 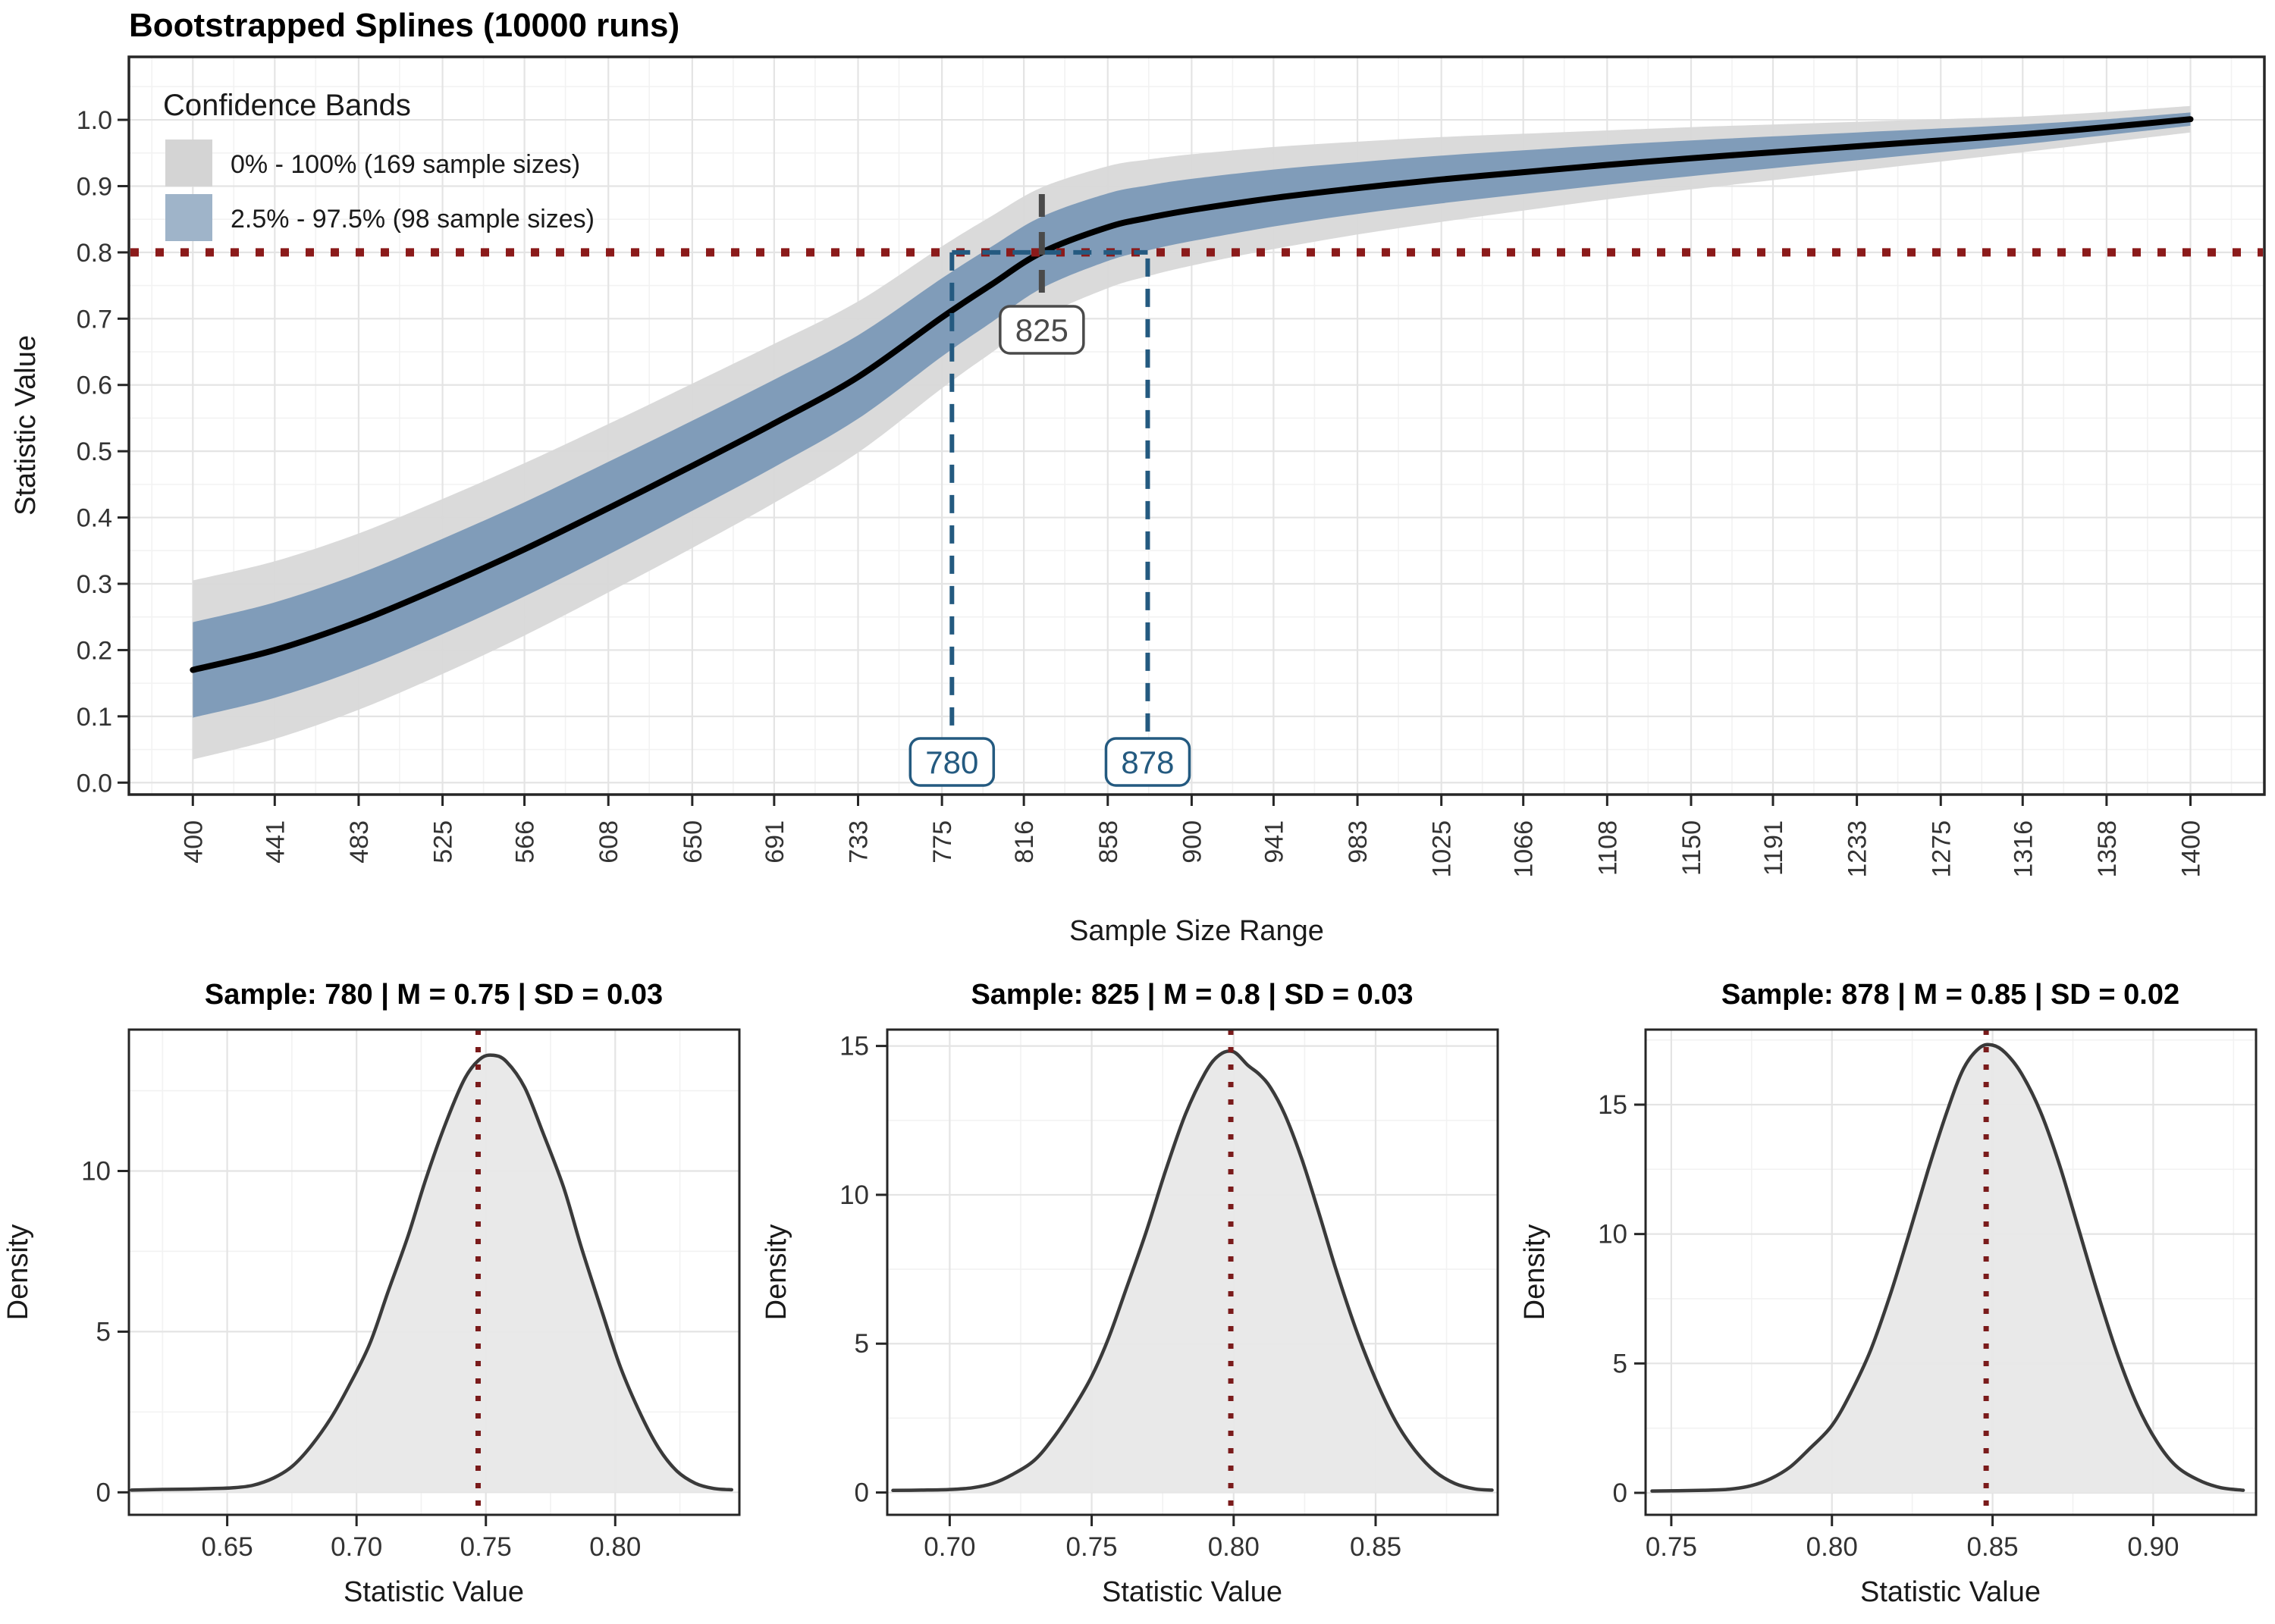 I want to click on y-tick-label: 0.6, so click(x=94, y=386).